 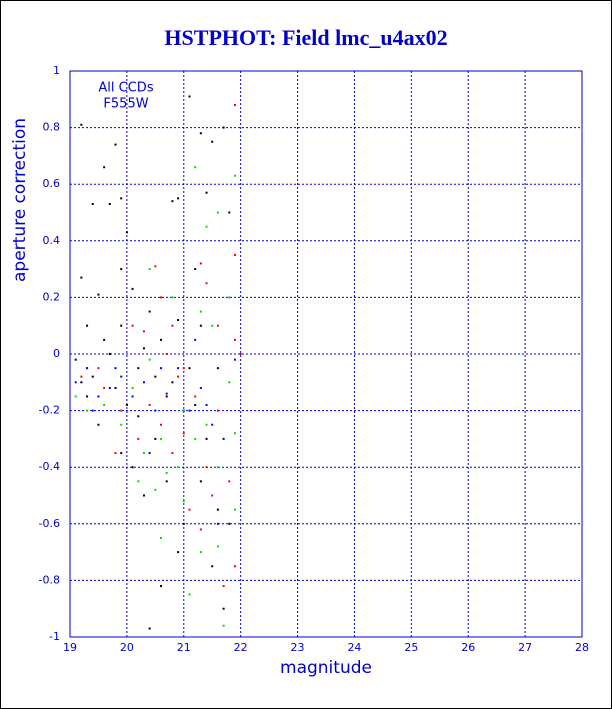 I want to click on x-tick-label: 22, so click(x=241, y=647).